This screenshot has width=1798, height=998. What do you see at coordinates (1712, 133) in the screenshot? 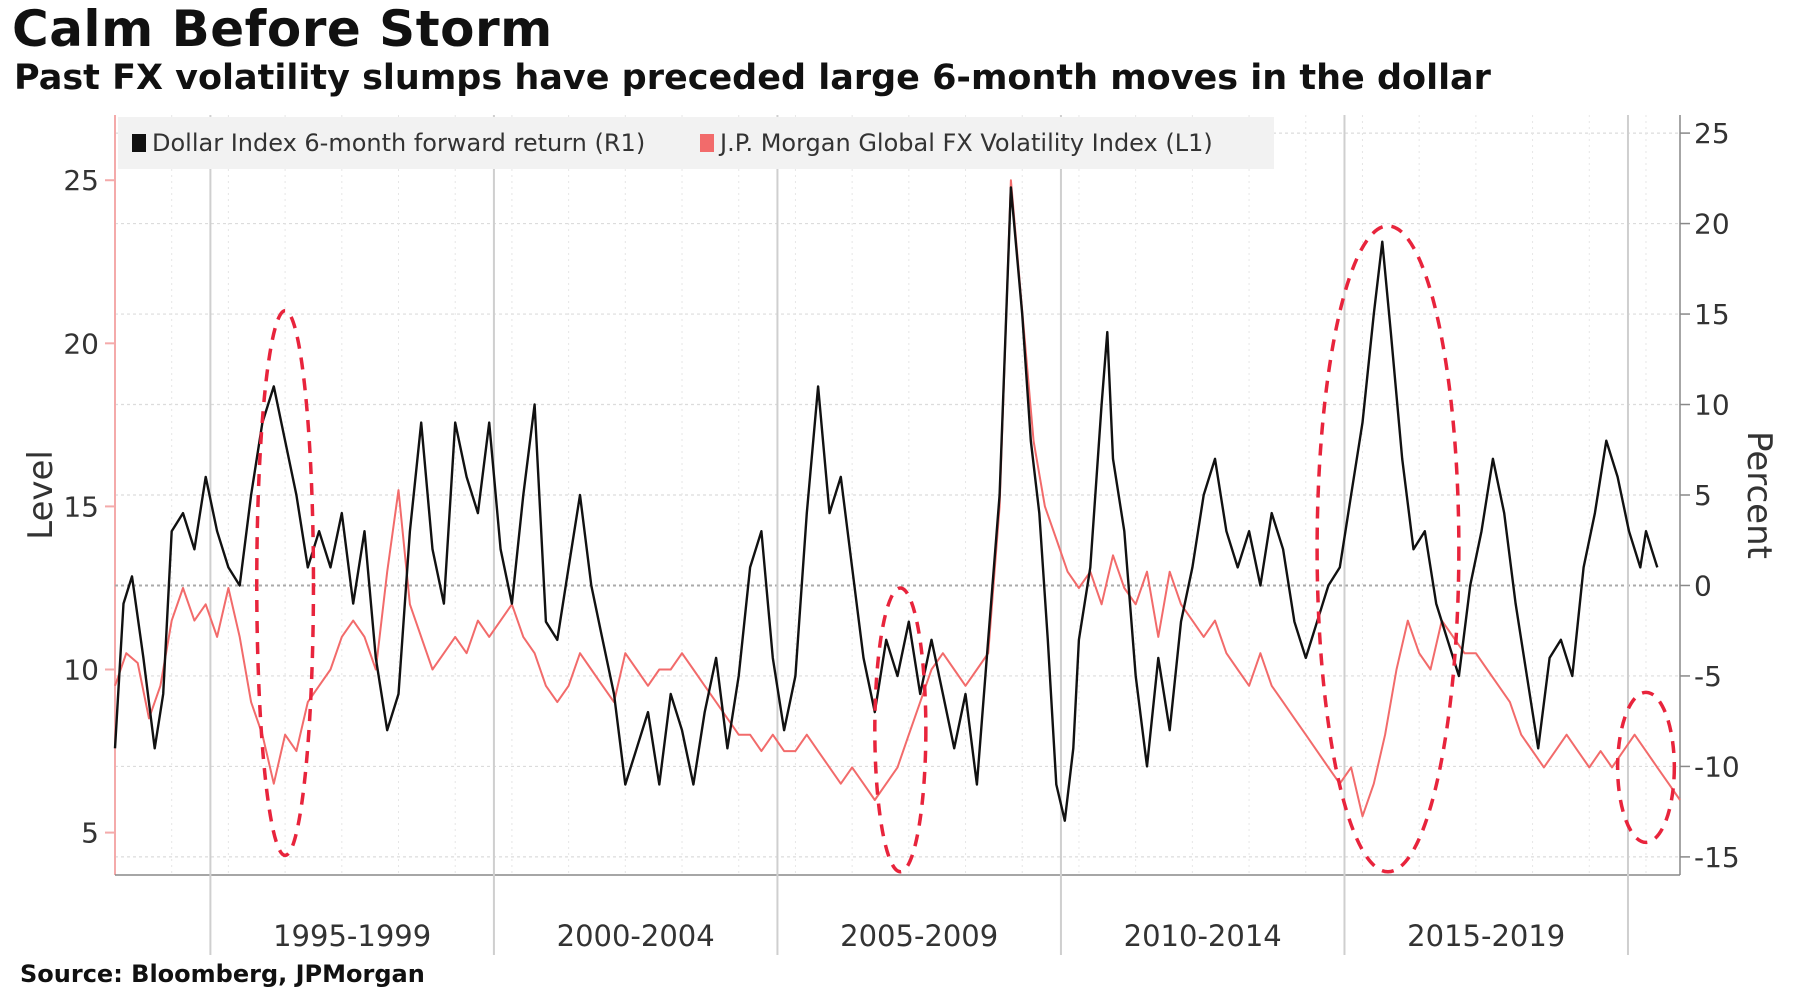
I see `right-tick-label: 25` at bounding box center [1712, 133].